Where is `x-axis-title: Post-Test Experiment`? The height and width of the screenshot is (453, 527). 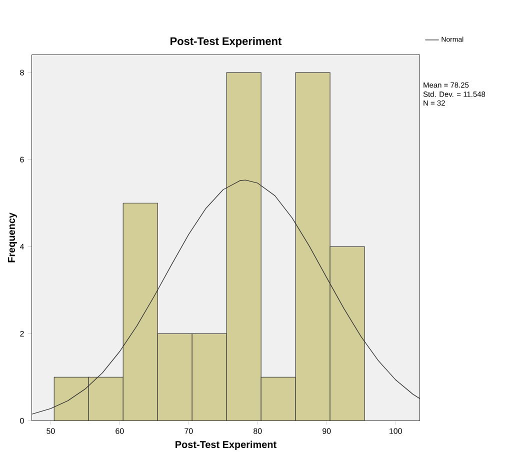 x-axis-title: Post-Test Experiment is located at coordinates (226, 445).